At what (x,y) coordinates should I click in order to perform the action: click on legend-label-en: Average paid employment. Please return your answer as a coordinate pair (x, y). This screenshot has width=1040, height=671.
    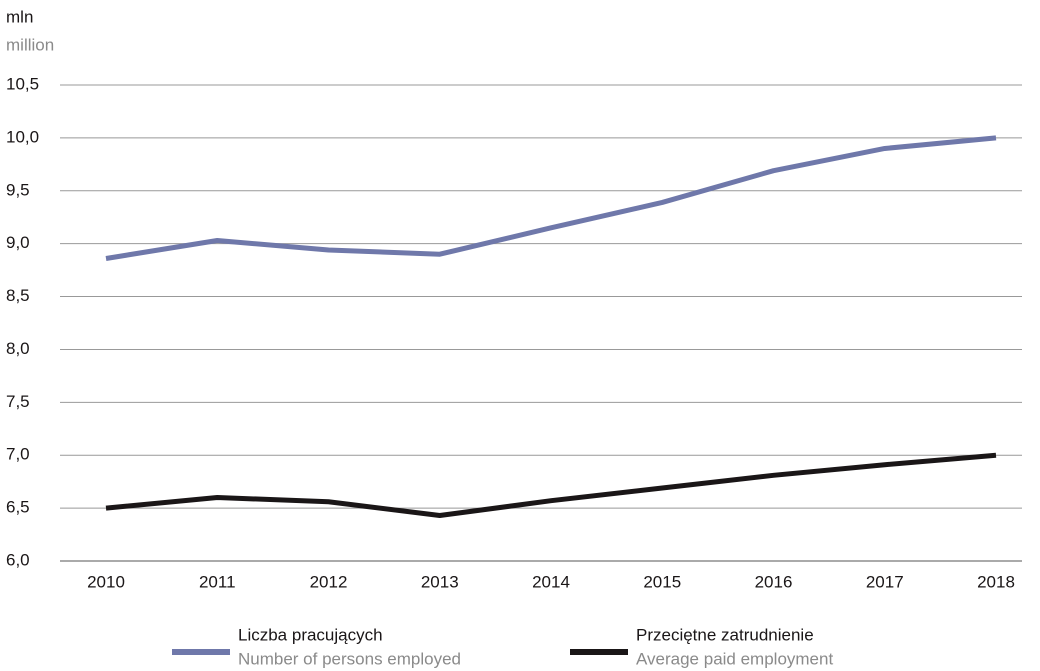
    Looking at the image, I should click on (734, 658).